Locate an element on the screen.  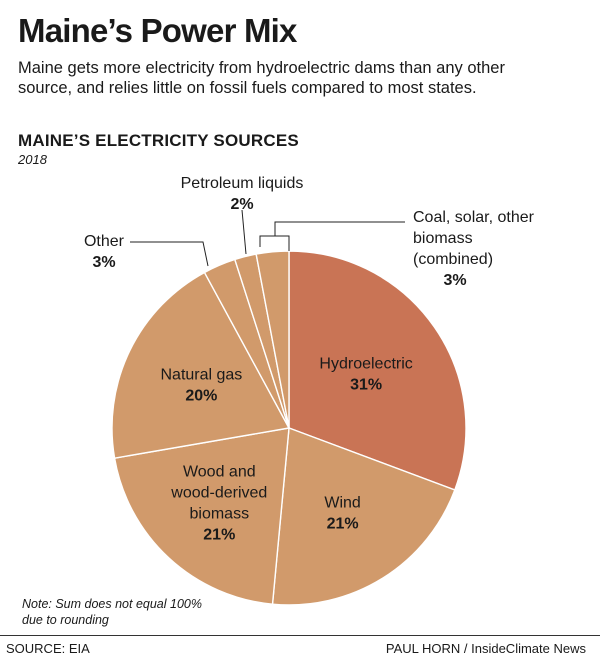
label-other: Other 3% is located at coordinates (104, 252).